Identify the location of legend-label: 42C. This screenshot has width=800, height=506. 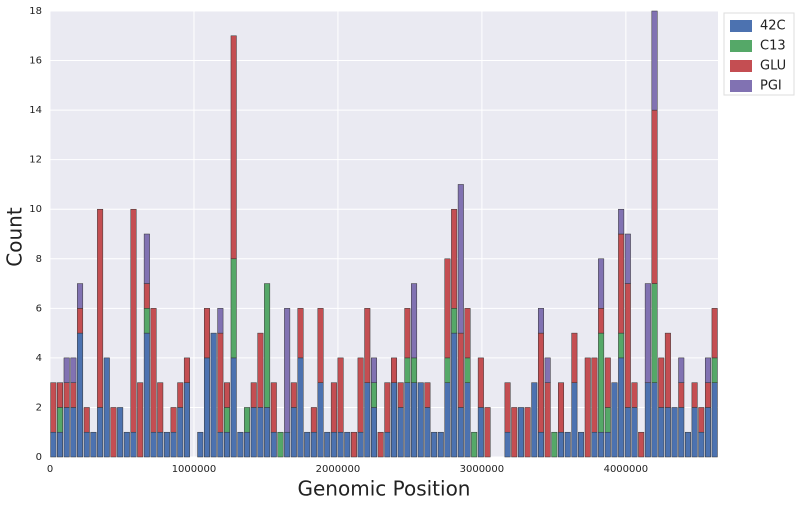
(773, 26).